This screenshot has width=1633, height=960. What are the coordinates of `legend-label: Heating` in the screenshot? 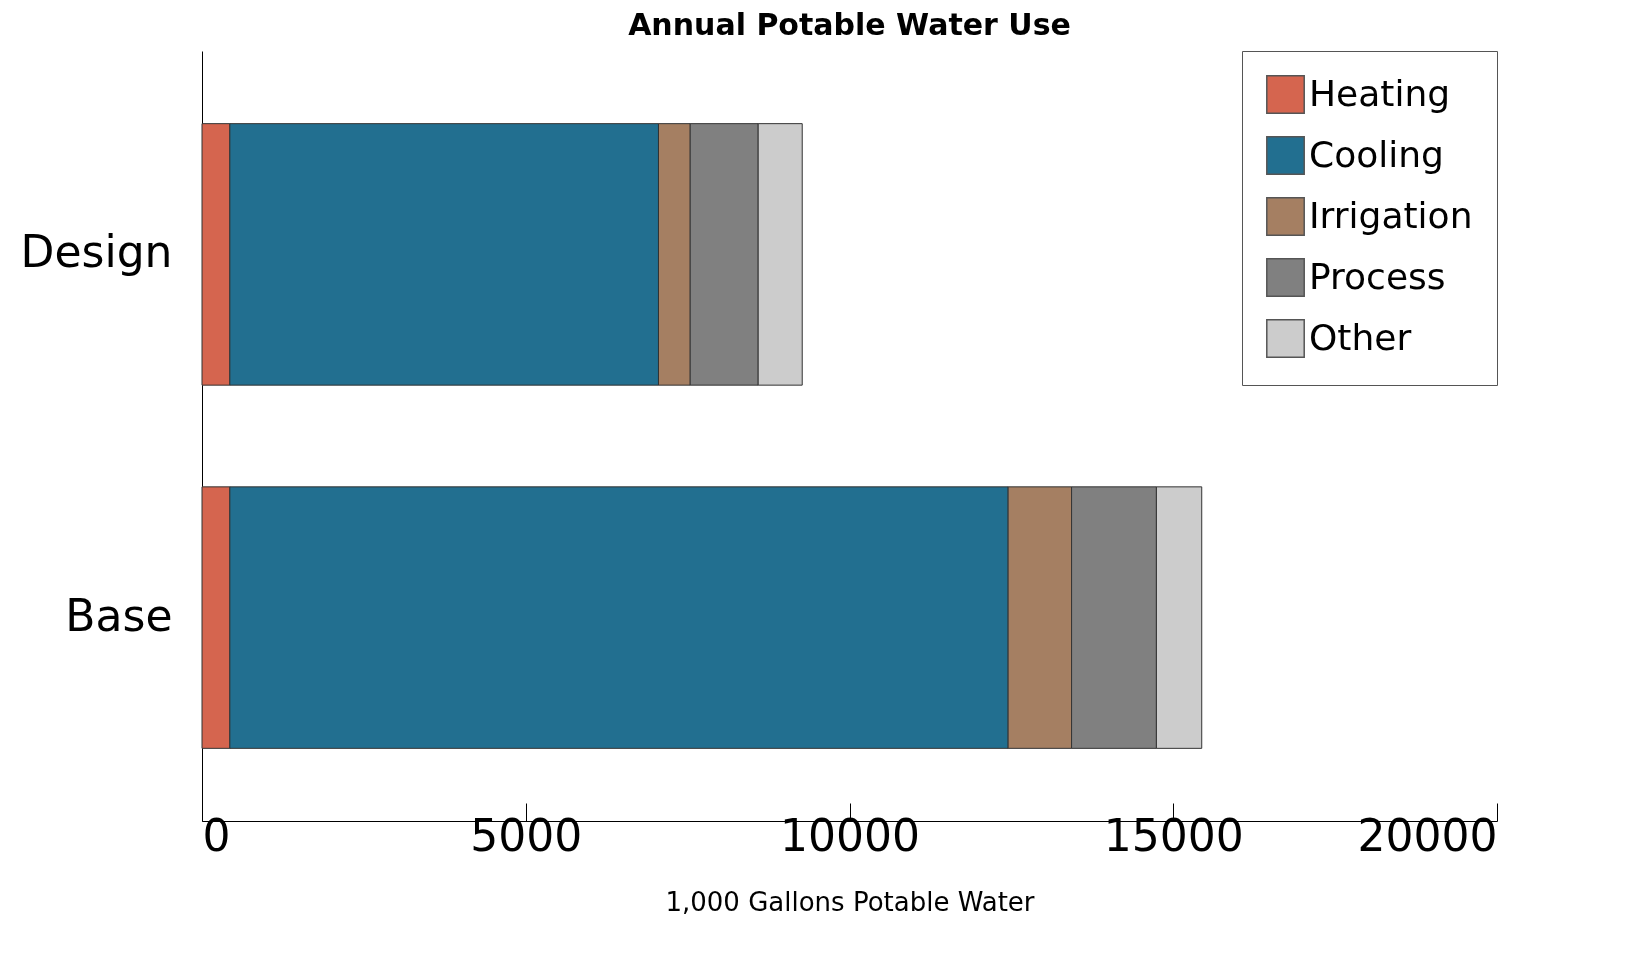 It's located at (1380, 93).